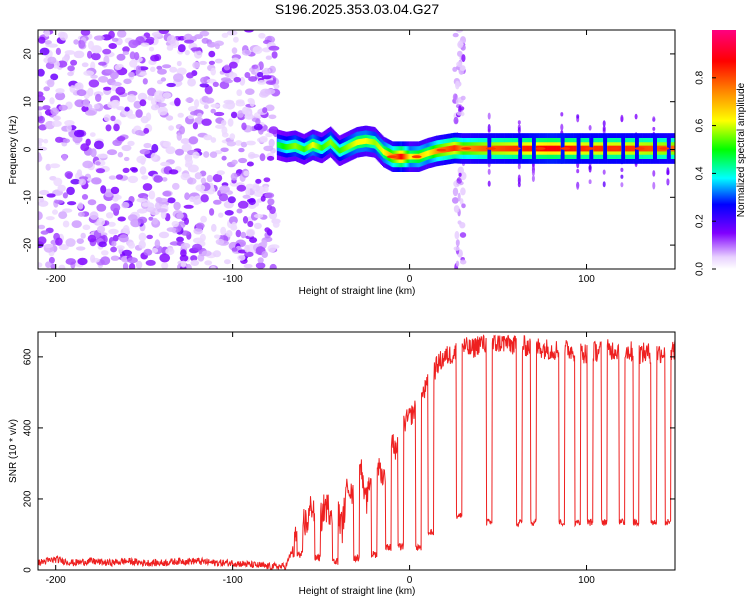  Describe the element at coordinates (586, 279) in the screenshot. I see `x-tick-label: 100` at that location.